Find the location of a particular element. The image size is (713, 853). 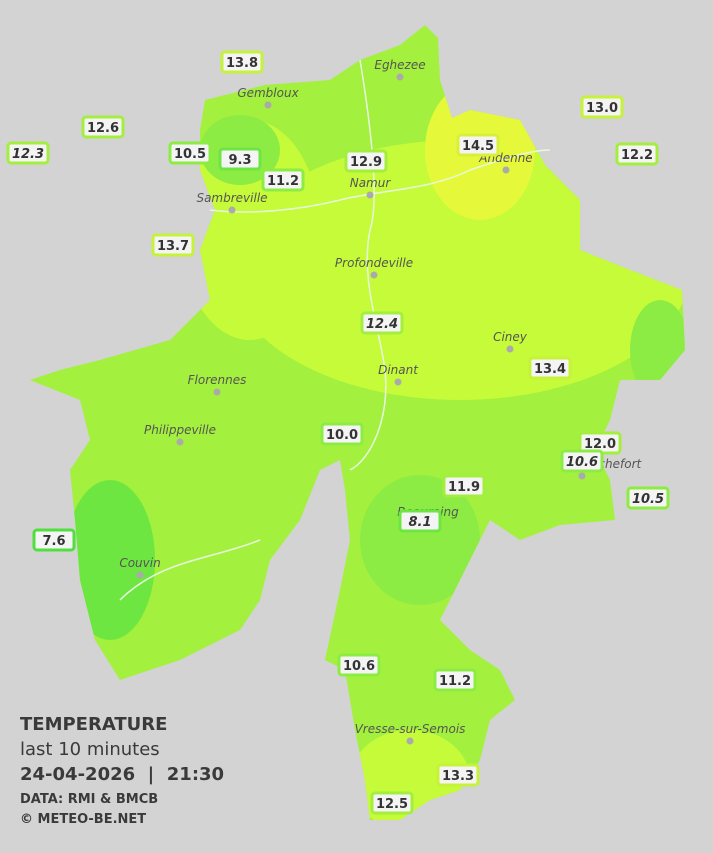

city-label: Profondeville is located at coordinates (374, 263).